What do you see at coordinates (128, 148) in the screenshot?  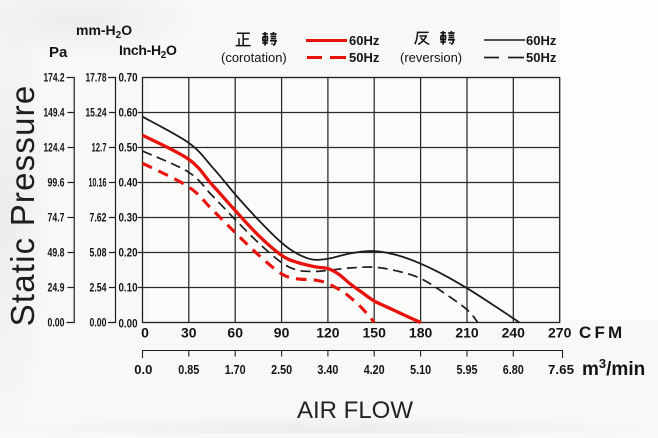 I see `svg-text: 0.50` at bounding box center [128, 148].